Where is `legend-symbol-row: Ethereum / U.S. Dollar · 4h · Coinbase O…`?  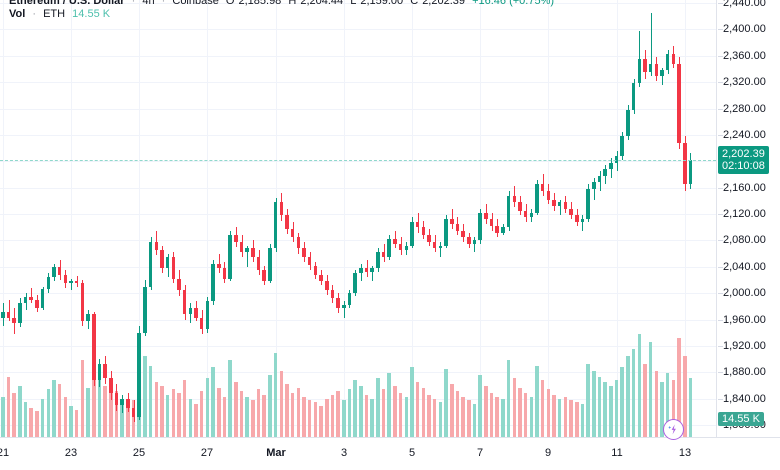 legend-symbol-row: Ethereum / U.S. Dollar · 4h · Coinbase O… is located at coordinates (283, 4).